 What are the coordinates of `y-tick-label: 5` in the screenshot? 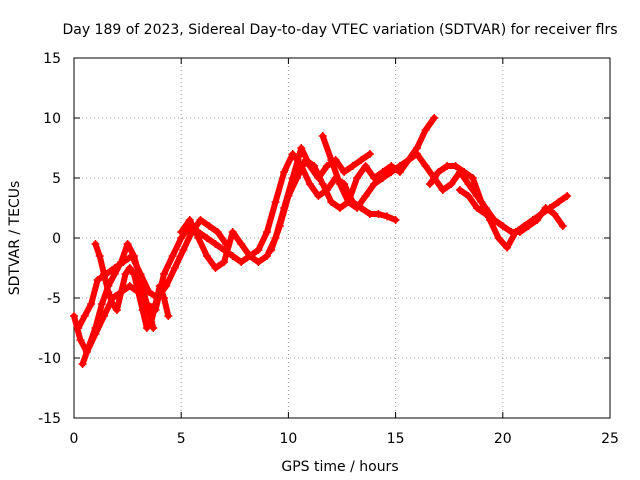 It's located at (56, 179).